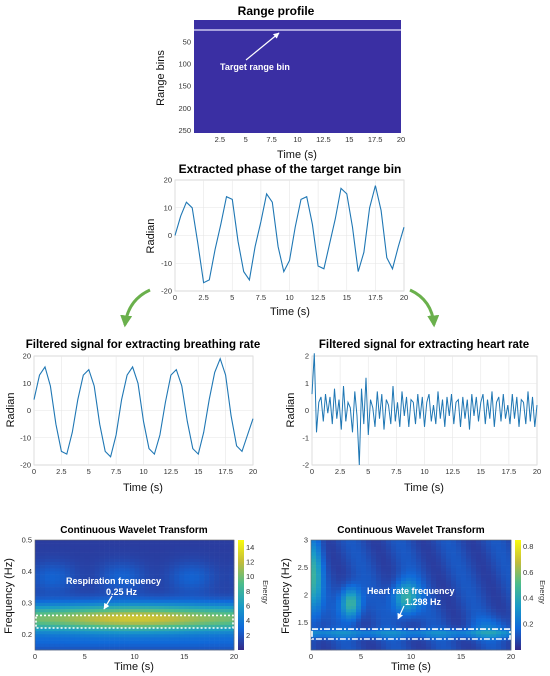 Image resolution: width=550 pixels, height=676 pixels. I want to click on range-x-tick-label: 2.5, so click(220, 139).